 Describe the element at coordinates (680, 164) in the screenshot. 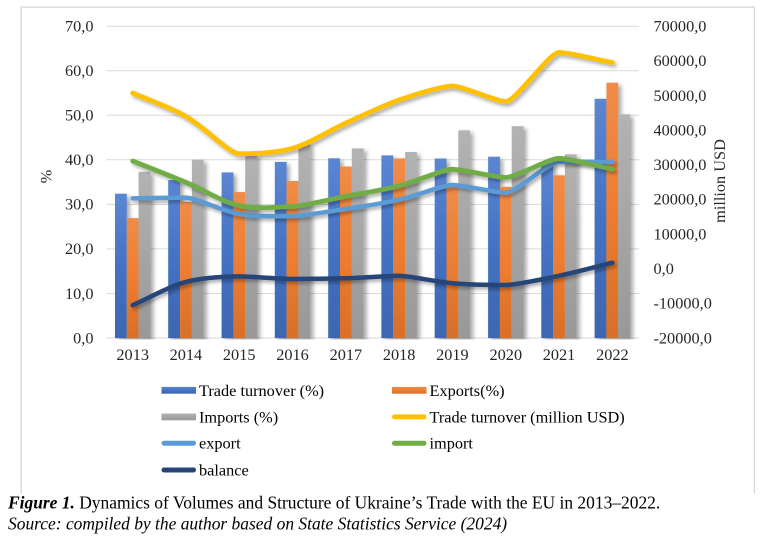

I see `svg-text: 30000,0` at that location.